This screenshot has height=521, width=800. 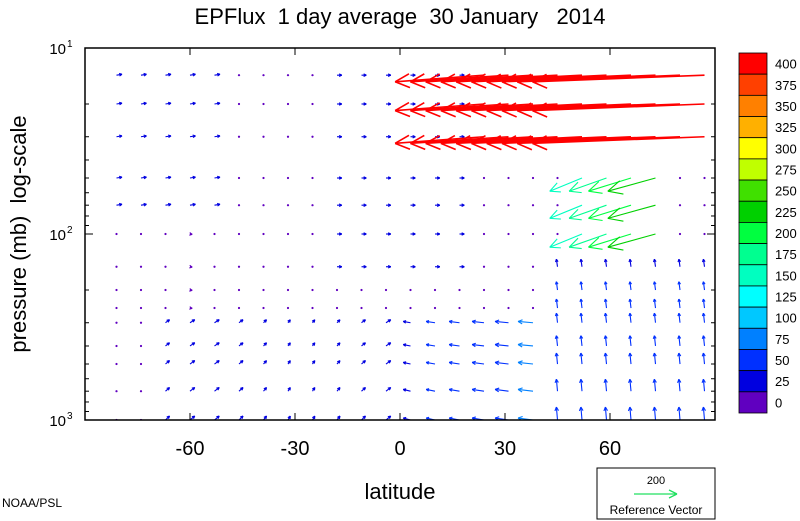 I want to click on colorbar-label: 225, so click(x=786, y=212).